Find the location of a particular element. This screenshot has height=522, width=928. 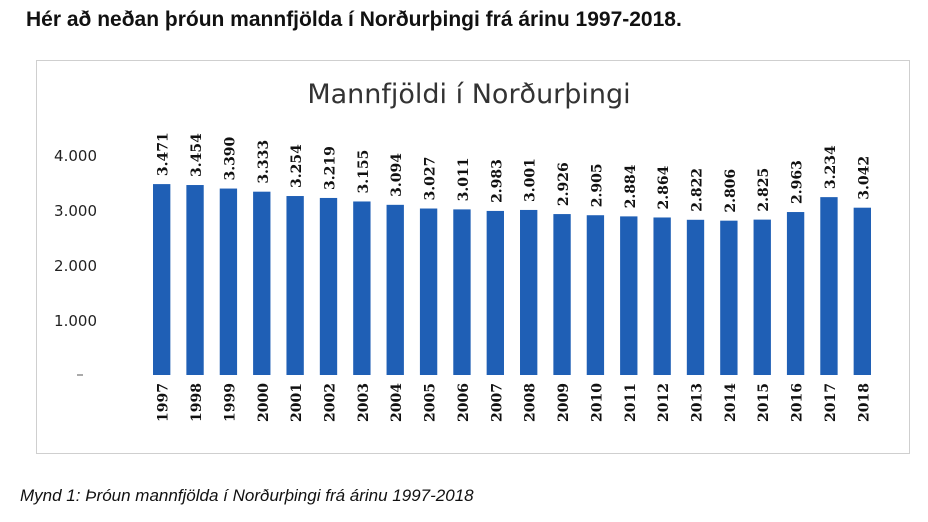

x-tick-label: 2007 is located at coordinates (497, 402).